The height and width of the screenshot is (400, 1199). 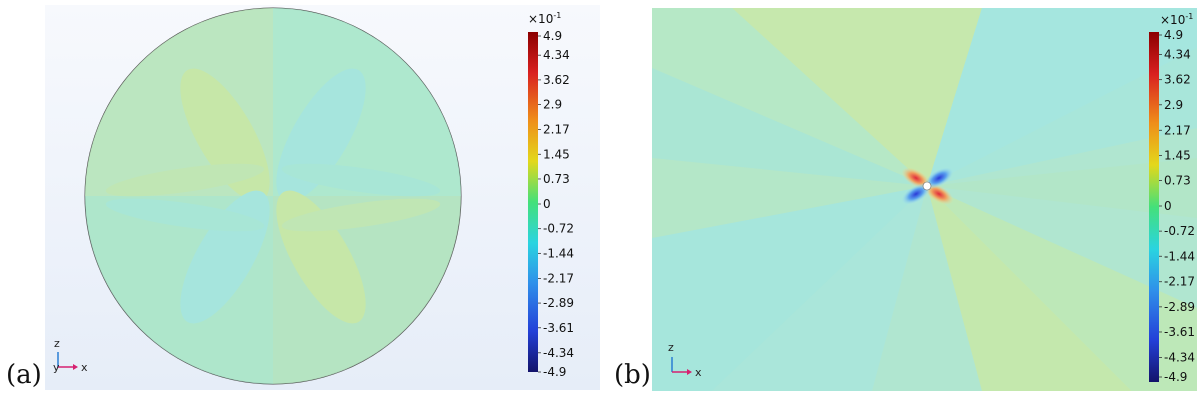 What do you see at coordinates (1175, 377) in the screenshot?
I see `colorbar-b-tick-label: -4.9` at bounding box center [1175, 377].